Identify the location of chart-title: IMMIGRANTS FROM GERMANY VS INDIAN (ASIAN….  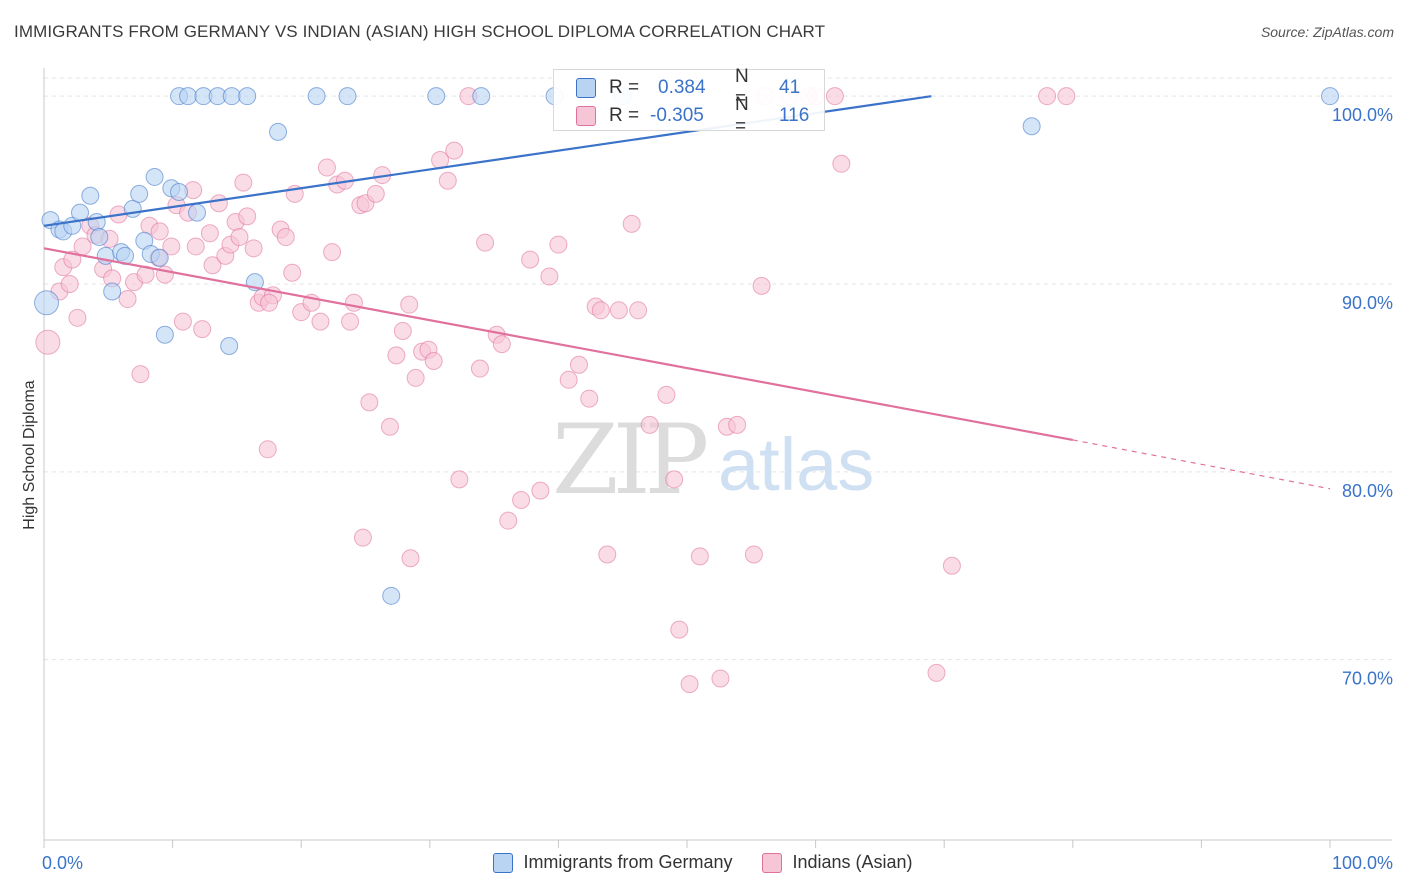
(420, 31).